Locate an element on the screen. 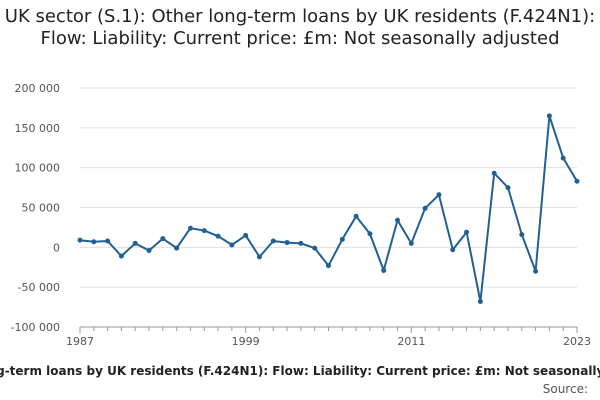  x-tick-label: 1999 is located at coordinates (246, 341).